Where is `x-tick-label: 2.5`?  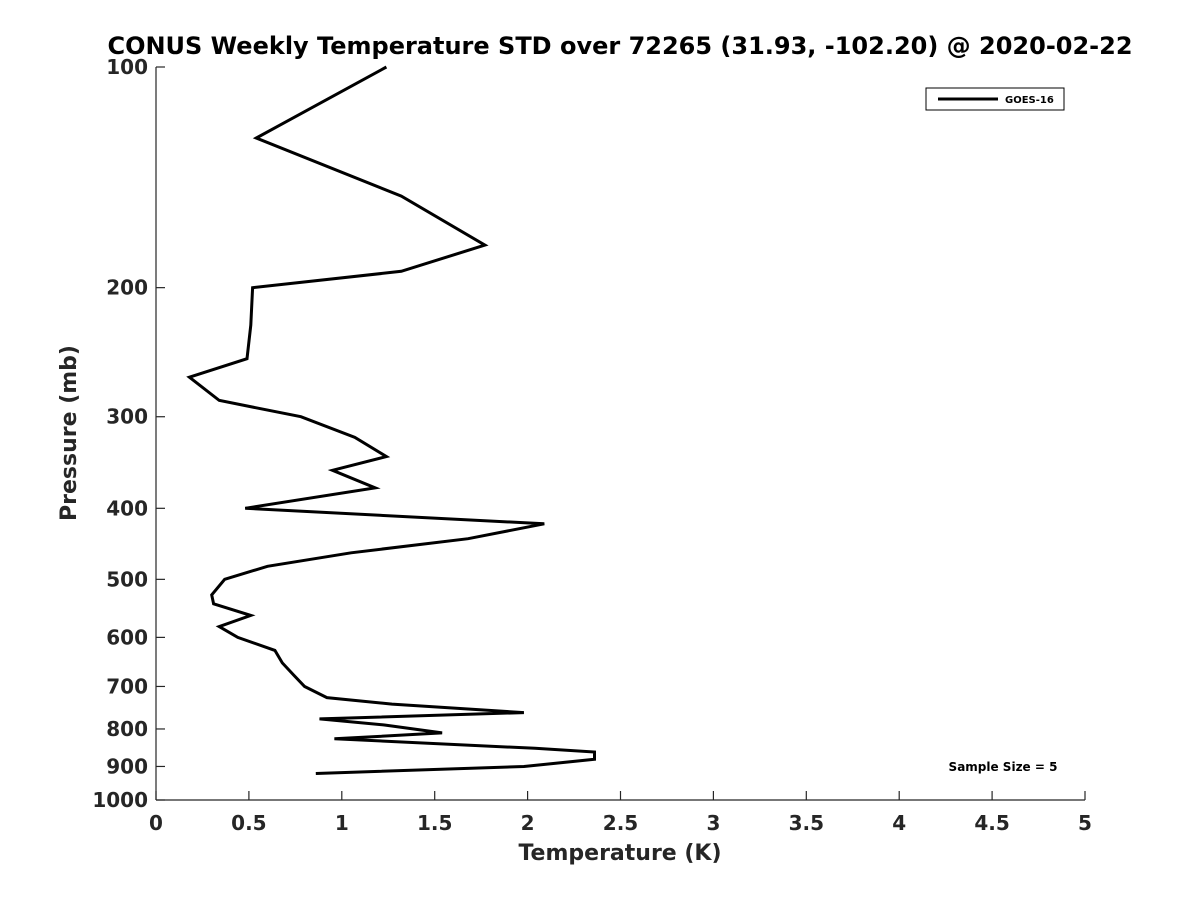
x-tick-label: 2.5 is located at coordinates (620, 823).